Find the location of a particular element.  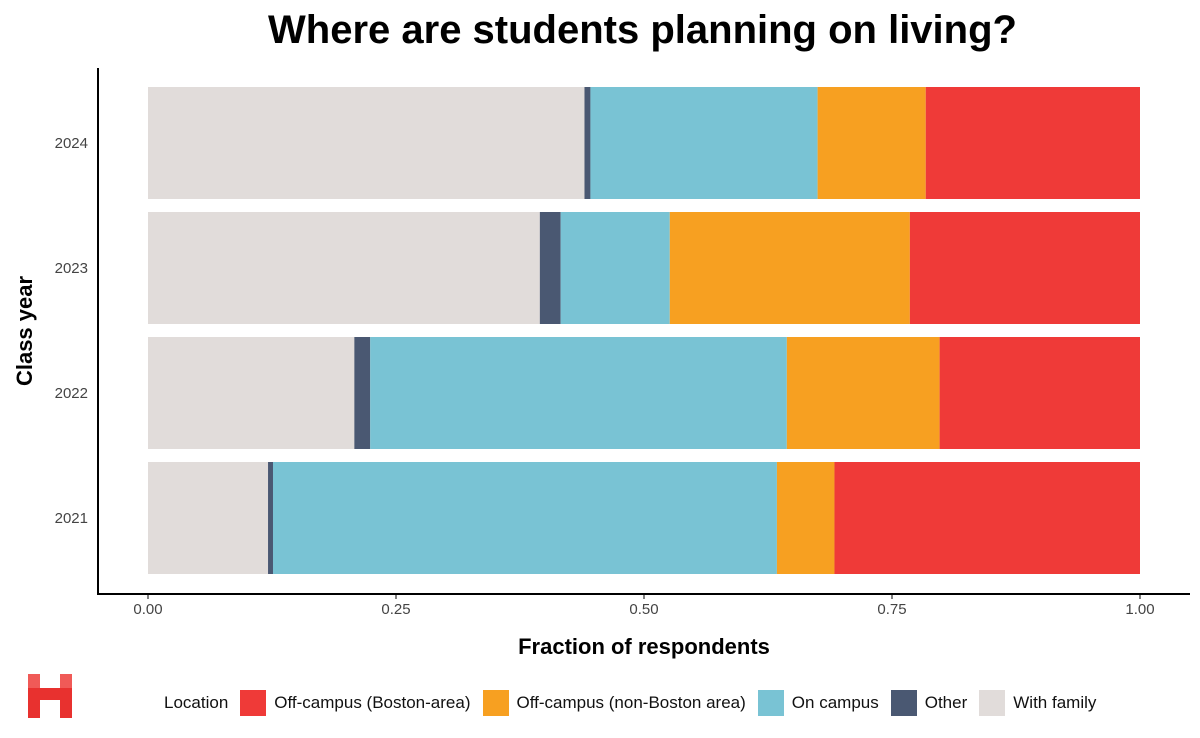

bar-2023-with-family is located at coordinates (344, 268).